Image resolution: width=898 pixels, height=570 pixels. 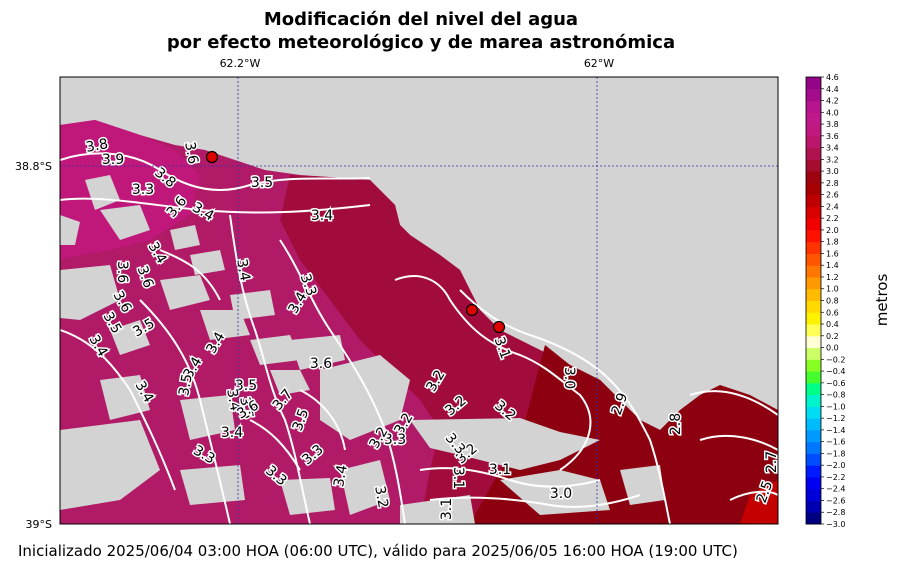 I want to click on lat-tick-2: 39°S, so click(x=39, y=524).